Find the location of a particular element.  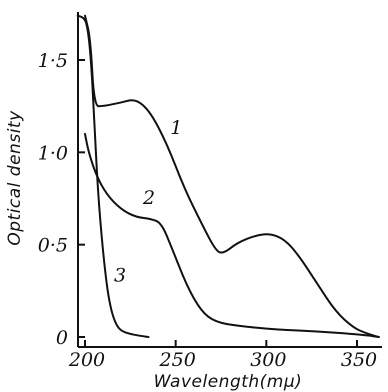

x-tick-label: 300 is located at coordinates (268, 360).